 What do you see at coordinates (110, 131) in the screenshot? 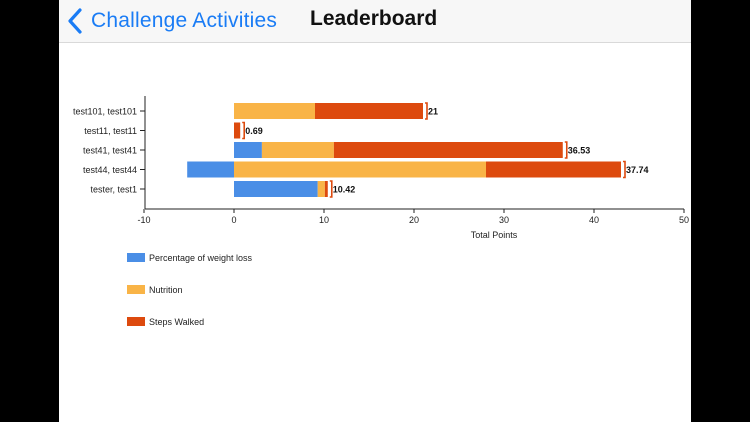
I see `y-tick-label: test11, test11` at bounding box center [110, 131].